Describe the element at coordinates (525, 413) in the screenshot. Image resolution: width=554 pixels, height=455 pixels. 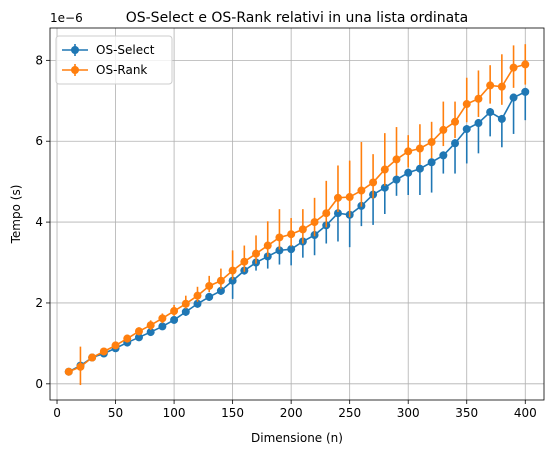
I see `x-tick-label: 400` at that location.